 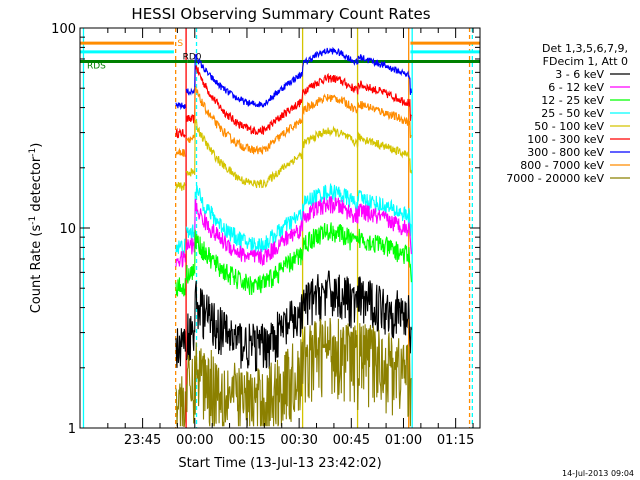 What do you see at coordinates (351, 440) in the screenshot?
I see `x-tick-label: 00:45` at bounding box center [351, 440].